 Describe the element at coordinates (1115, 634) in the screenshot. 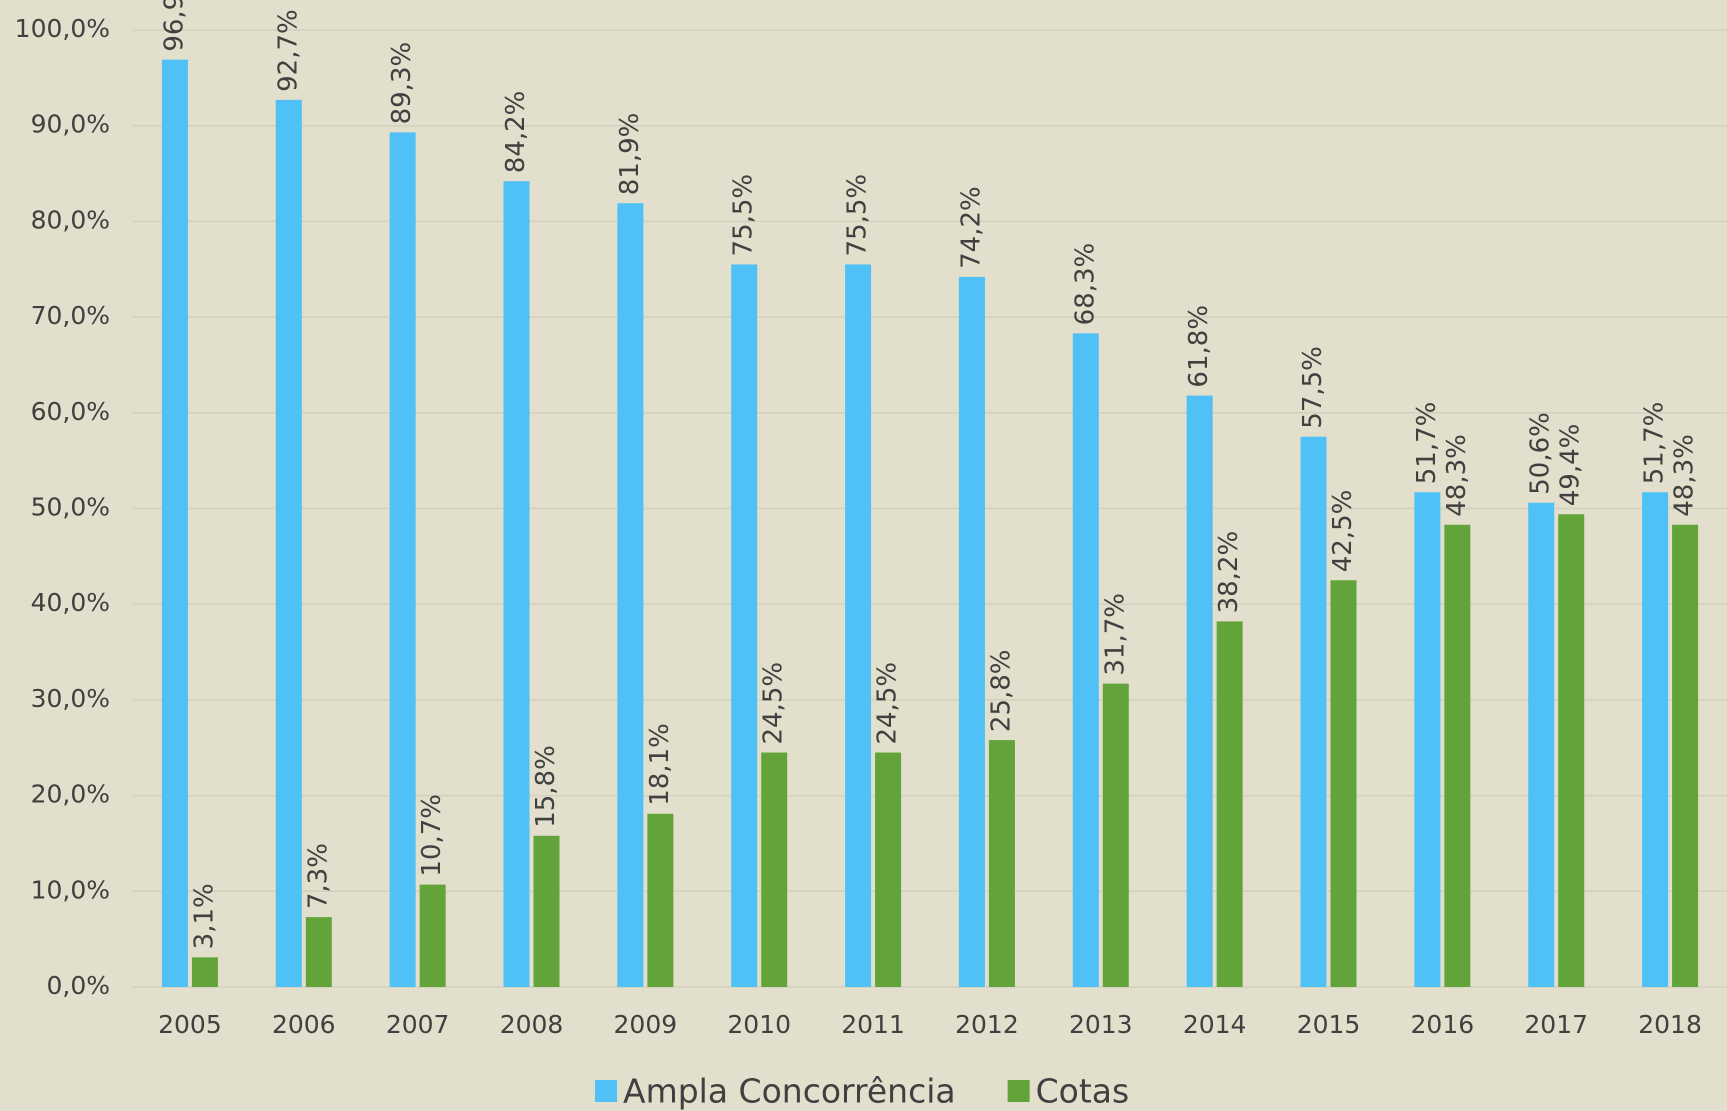

I see `value-label: 31,7%` at that location.